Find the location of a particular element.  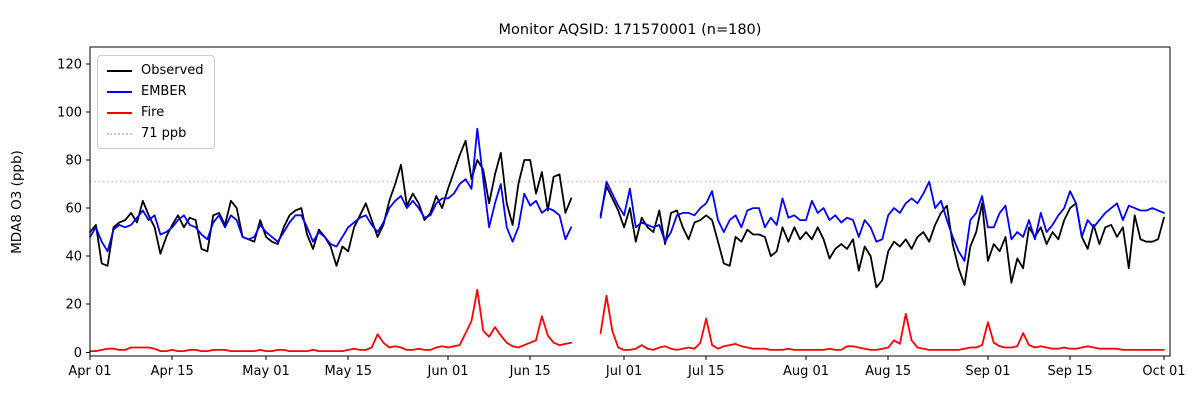

x-tick-label: Oct 01 is located at coordinates (1163, 371).